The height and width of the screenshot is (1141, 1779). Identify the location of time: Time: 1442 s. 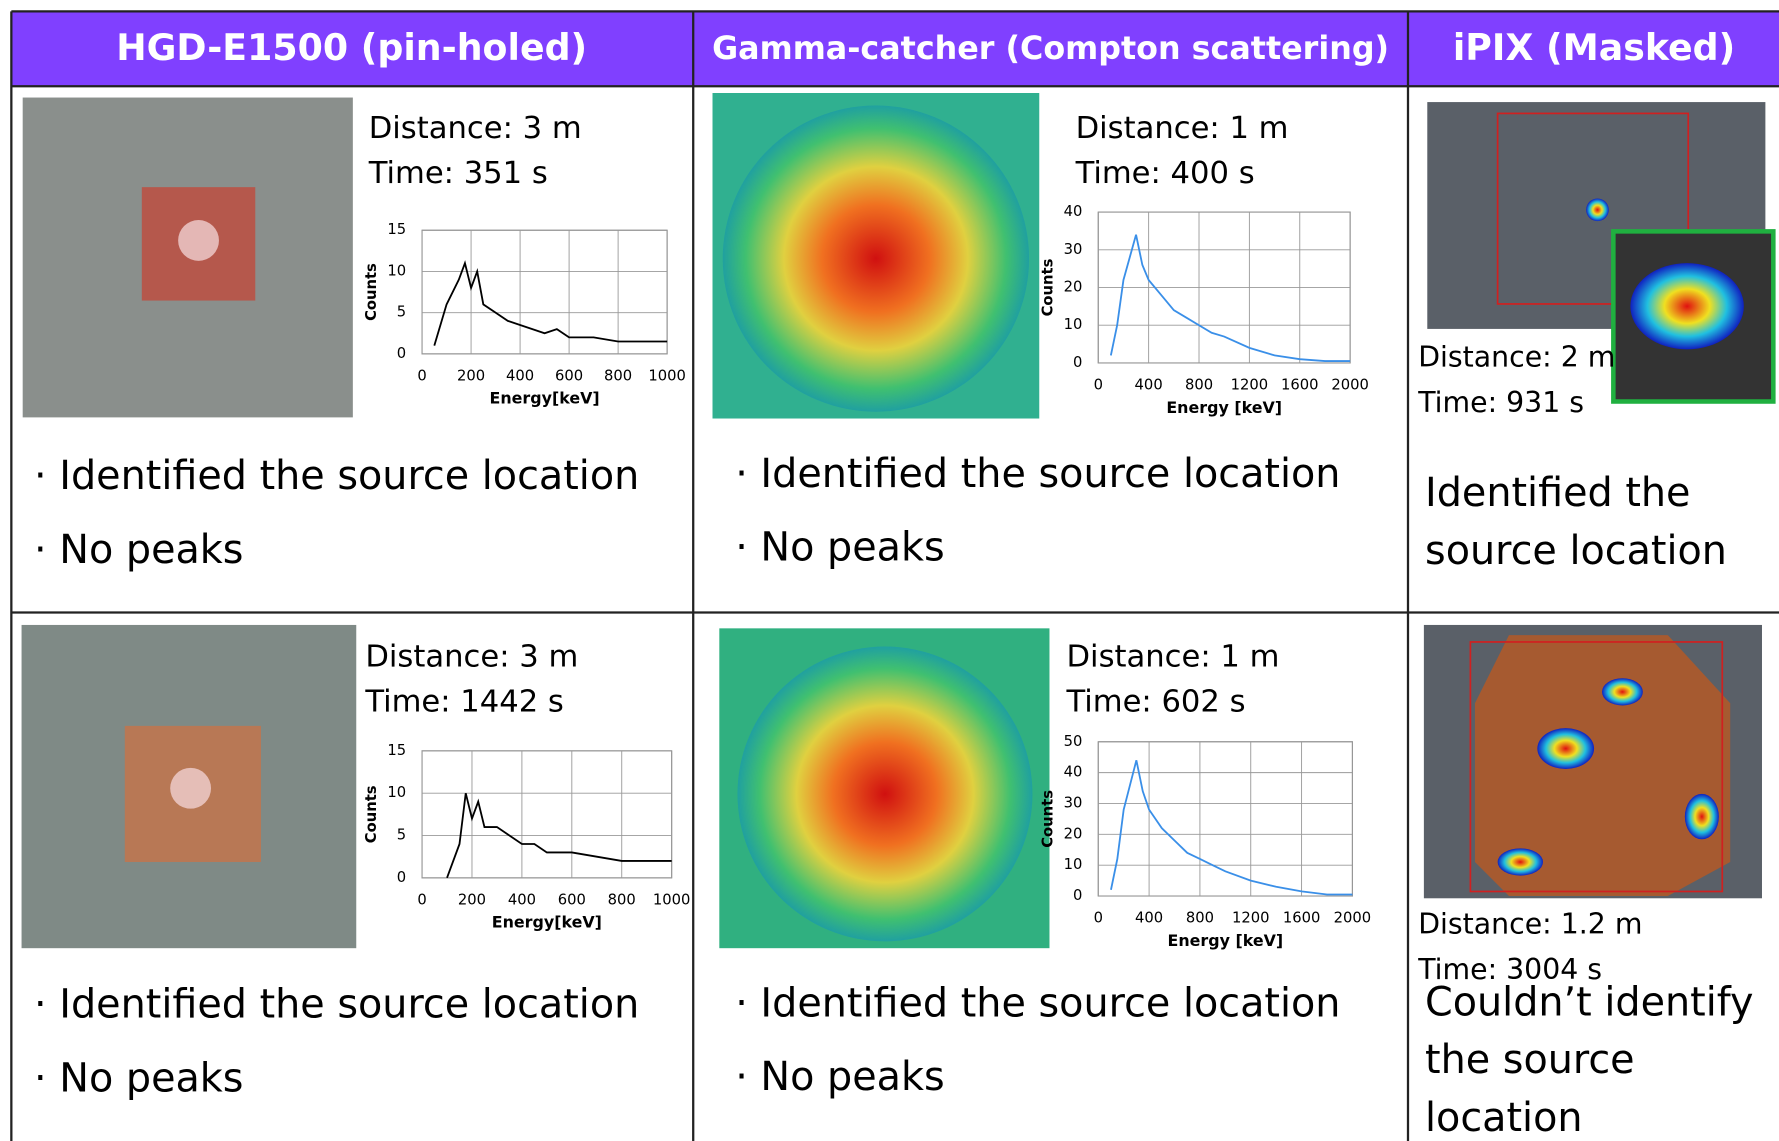
(464, 702).